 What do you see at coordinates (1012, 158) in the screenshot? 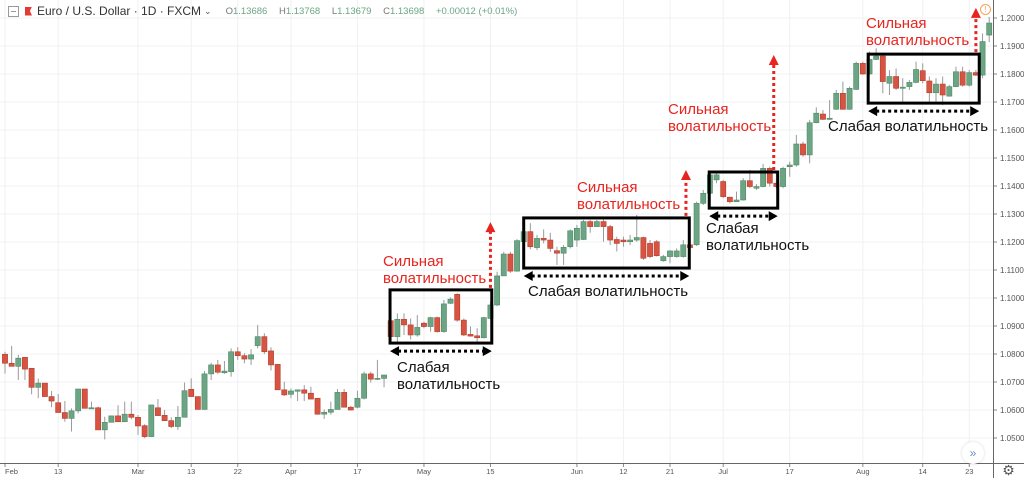
I see `y-tick-label: 1.15000` at bounding box center [1012, 158].